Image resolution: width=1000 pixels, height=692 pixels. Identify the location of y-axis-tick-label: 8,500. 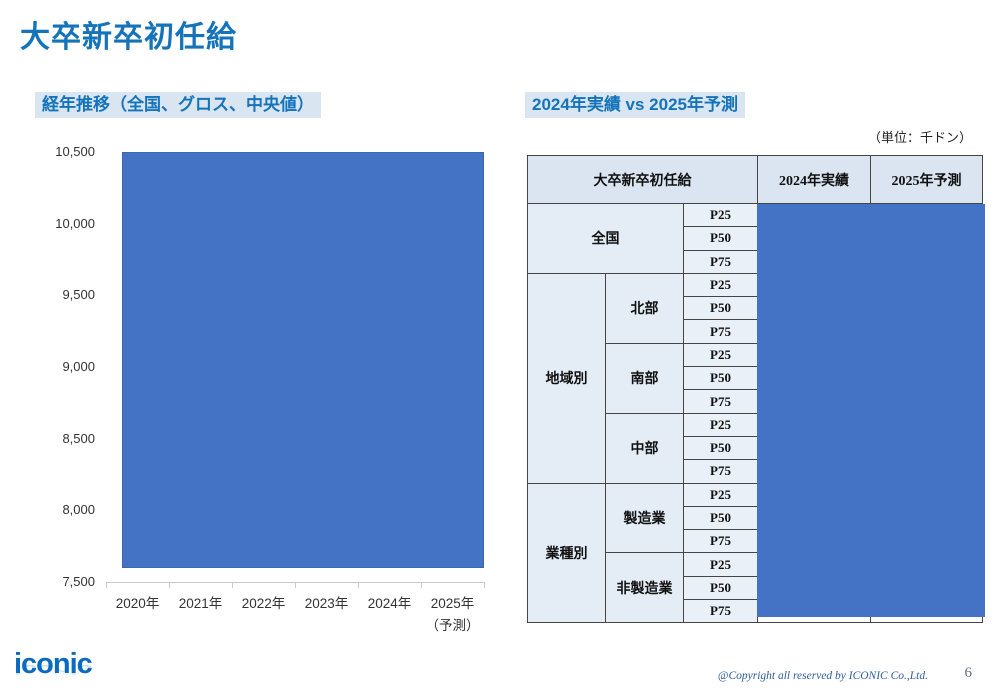
(78, 438).